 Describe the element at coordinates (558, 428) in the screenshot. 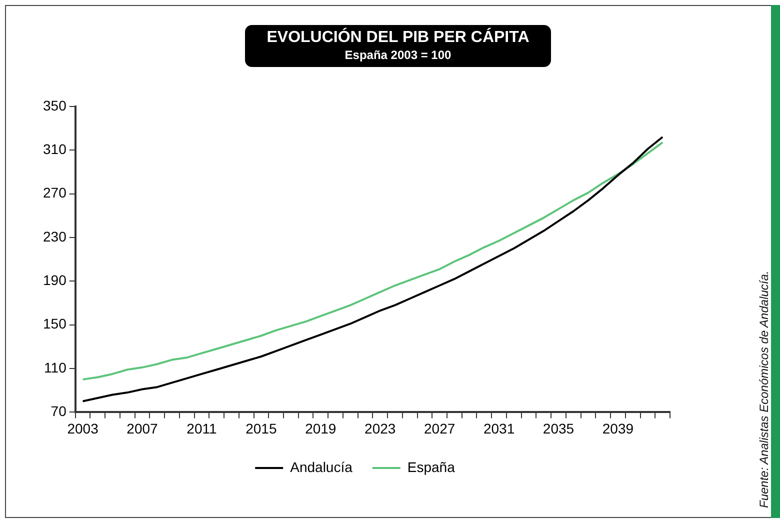

I see `x-tick-label: 2035` at that location.